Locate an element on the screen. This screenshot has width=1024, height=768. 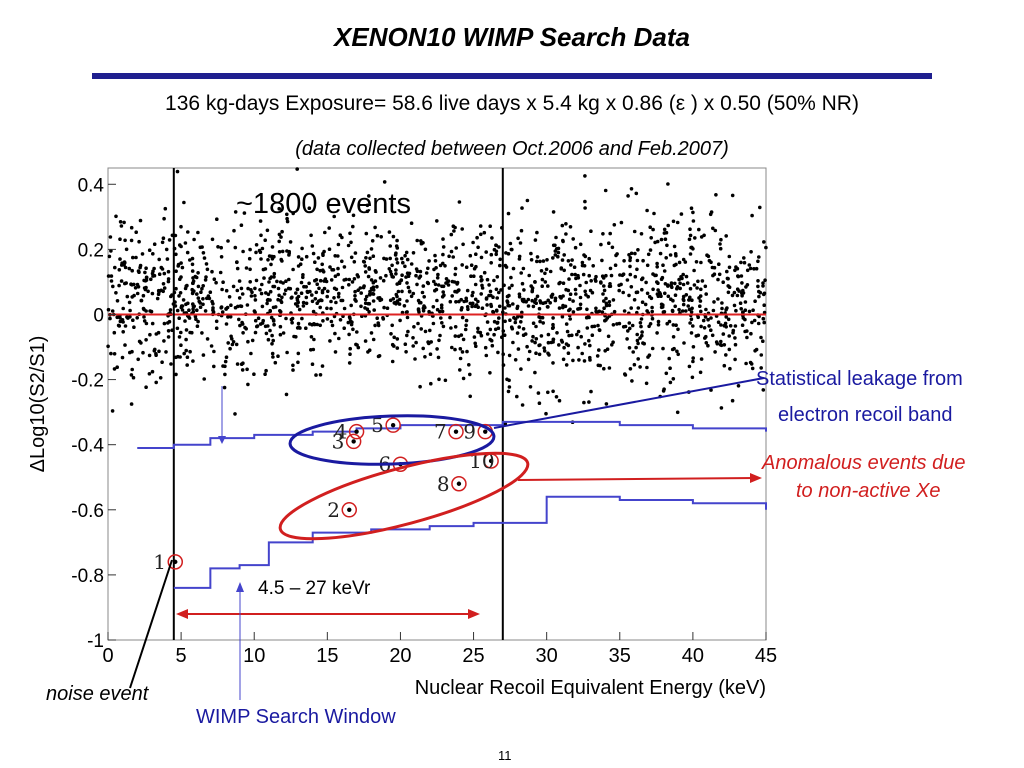
anomalous-ellipse is located at coordinates (404, 496).